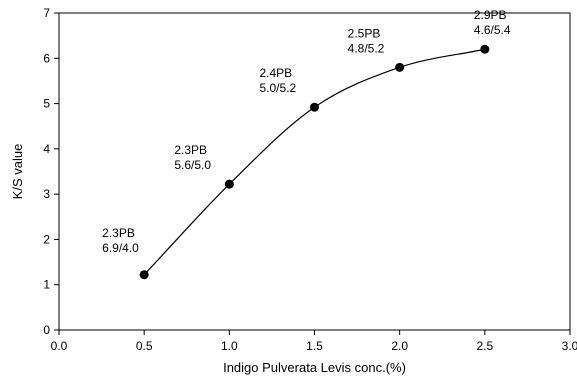 The height and width of the screenshot is (380, 577). I want to click on x-tick-label: 3.0, so click(569, 346).